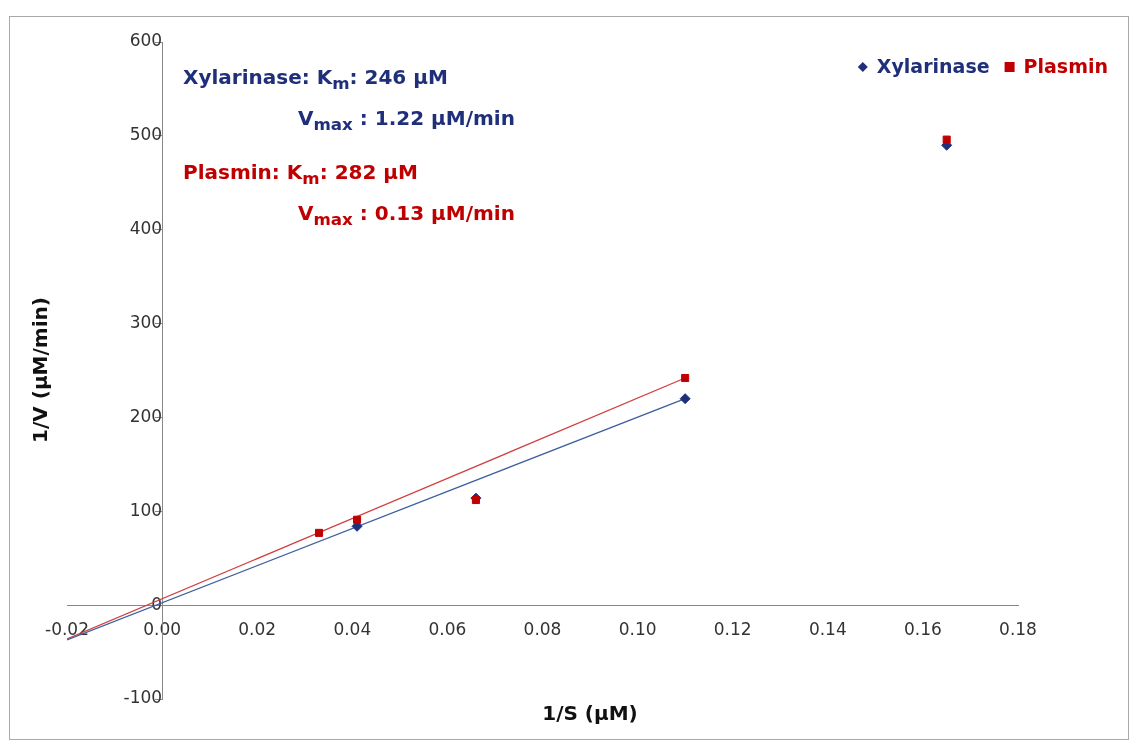  I want to click on y-tick-label: 400, so click(146, 228).